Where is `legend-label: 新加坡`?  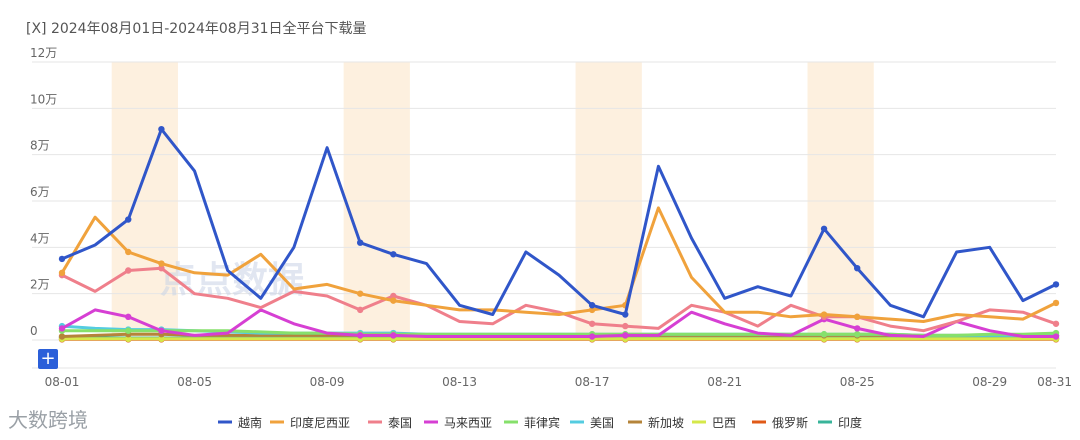 legend-label: 新加坡 is located at coordinates (666, 422).